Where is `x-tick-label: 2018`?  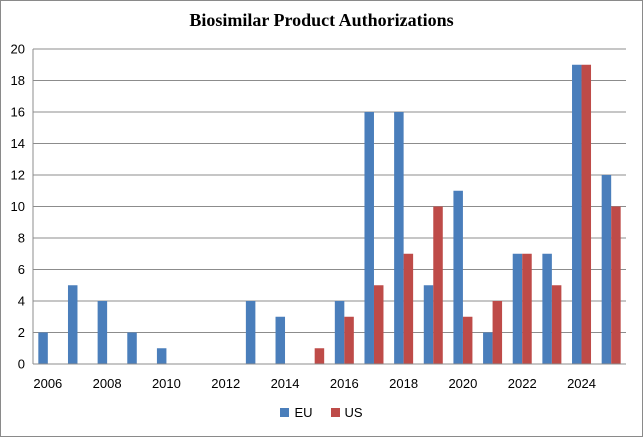
x-tick-label: 2018 is located at coordinates (403, 383).